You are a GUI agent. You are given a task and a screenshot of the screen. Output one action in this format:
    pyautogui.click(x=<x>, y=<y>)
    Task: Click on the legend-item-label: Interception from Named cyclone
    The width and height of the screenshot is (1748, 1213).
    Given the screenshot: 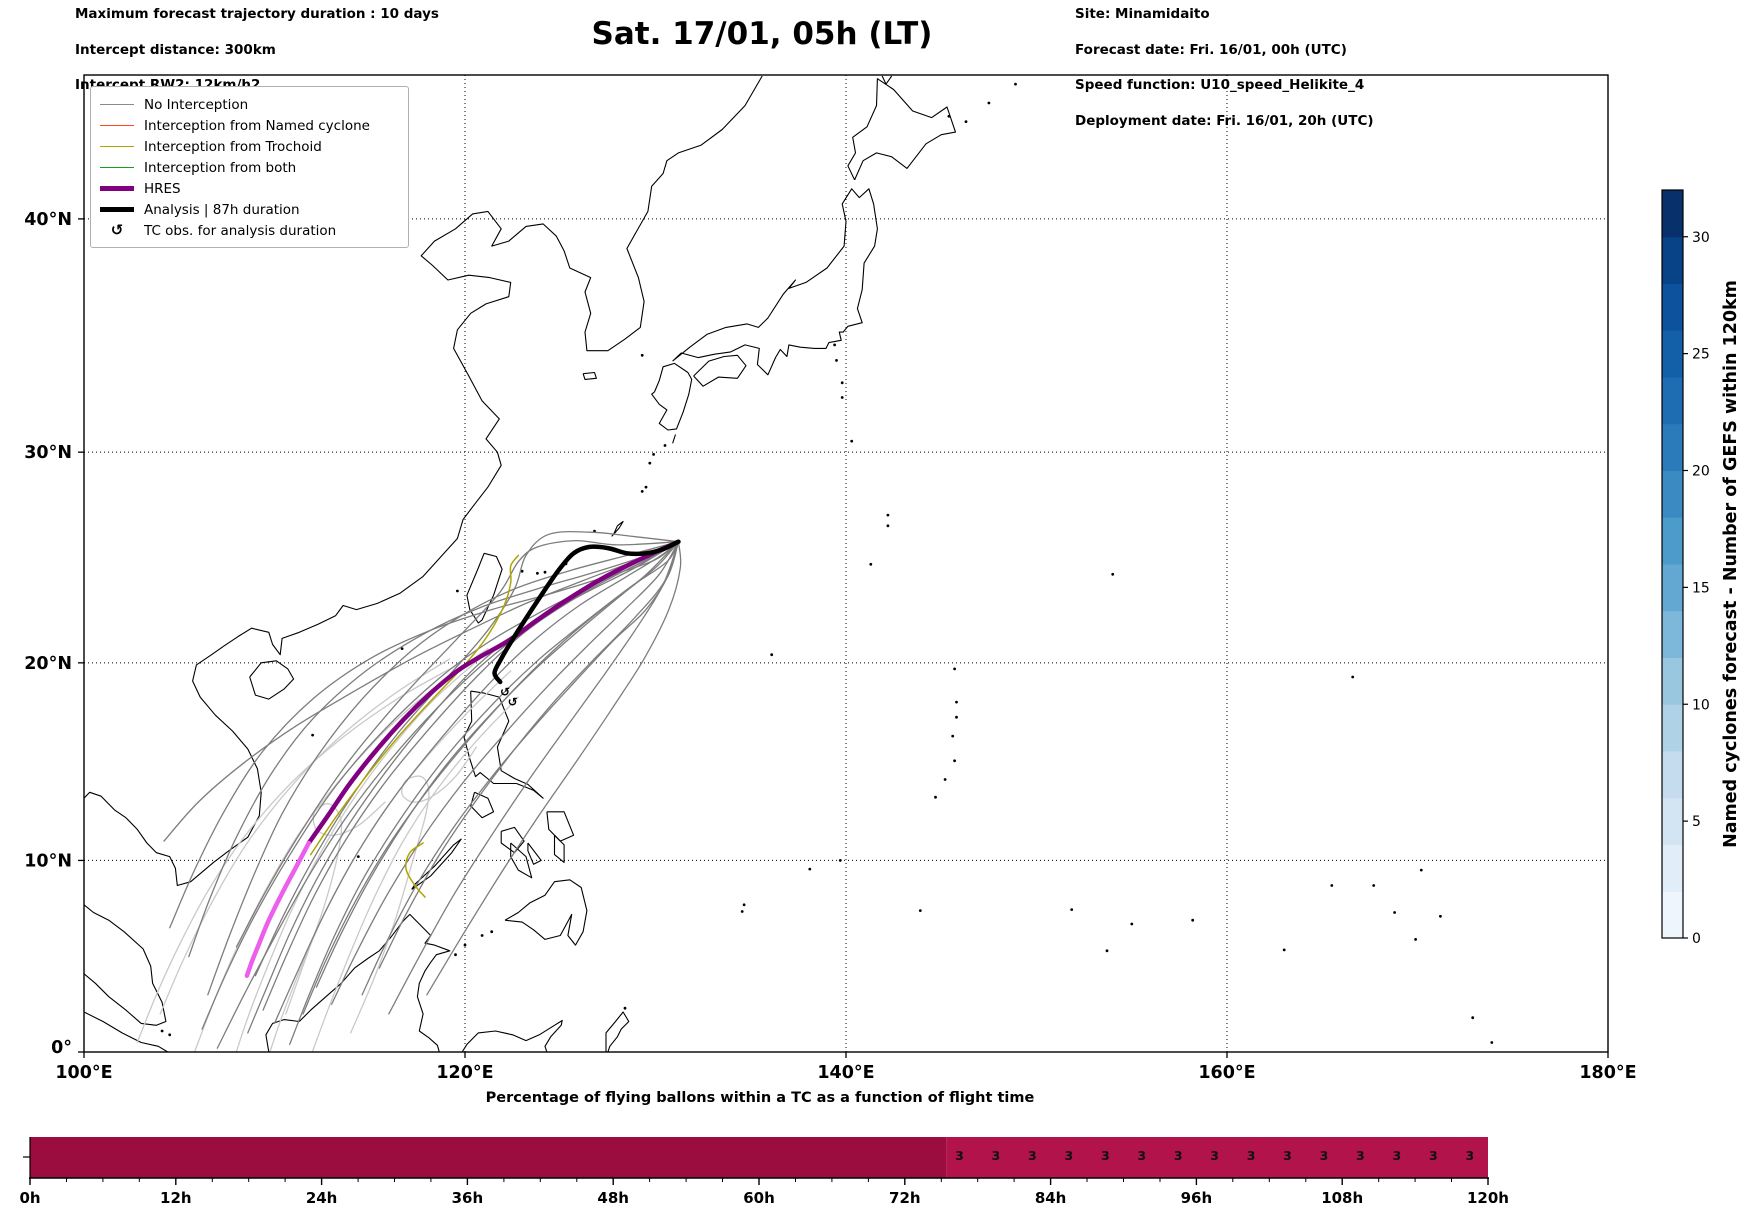 What is the action you would take?
    pyautogui.click(x=257, y=125)
    